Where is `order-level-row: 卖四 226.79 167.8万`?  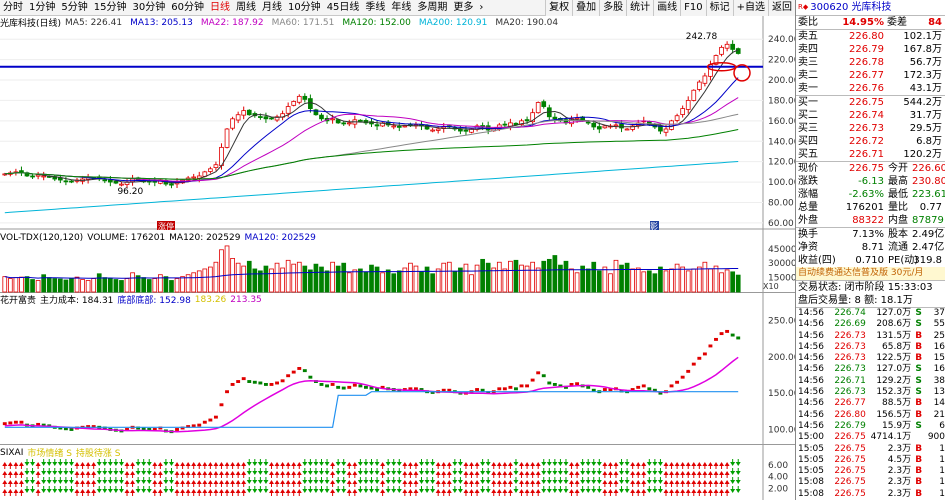 order-level-row: 卖四 226.79 167.8万 is located at coordinates (870, 49).